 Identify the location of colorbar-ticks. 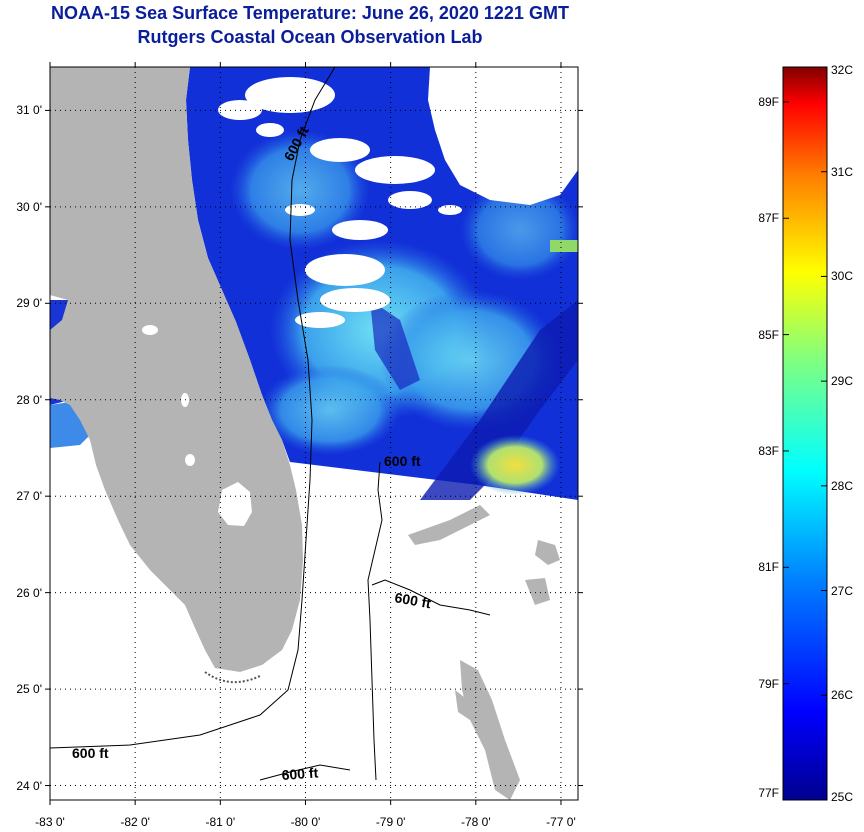
(805, 433).